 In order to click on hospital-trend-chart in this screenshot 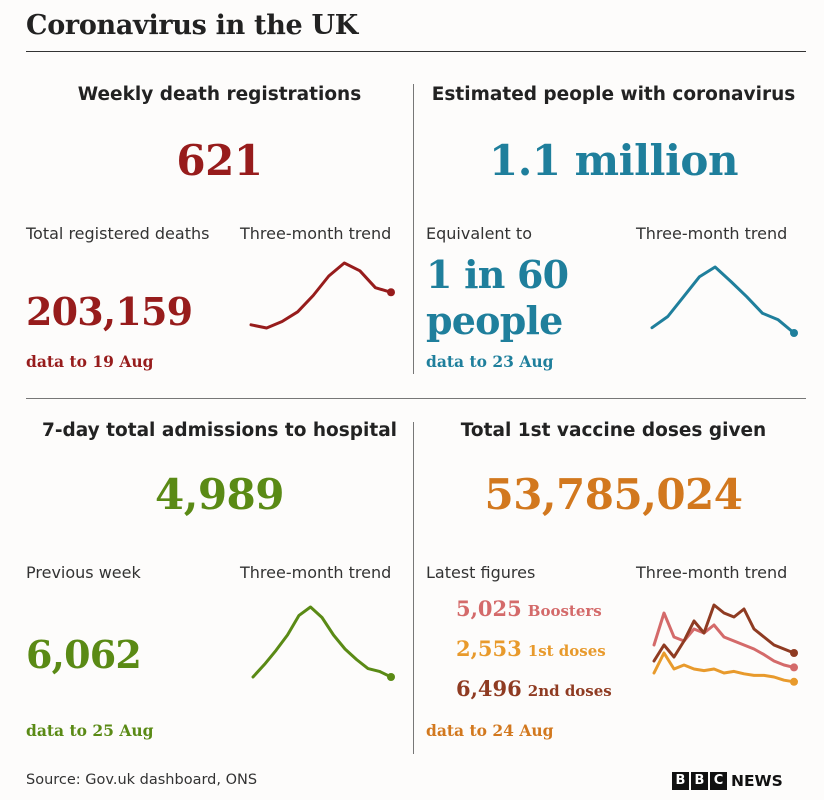, I will do `click(323, 643)`.